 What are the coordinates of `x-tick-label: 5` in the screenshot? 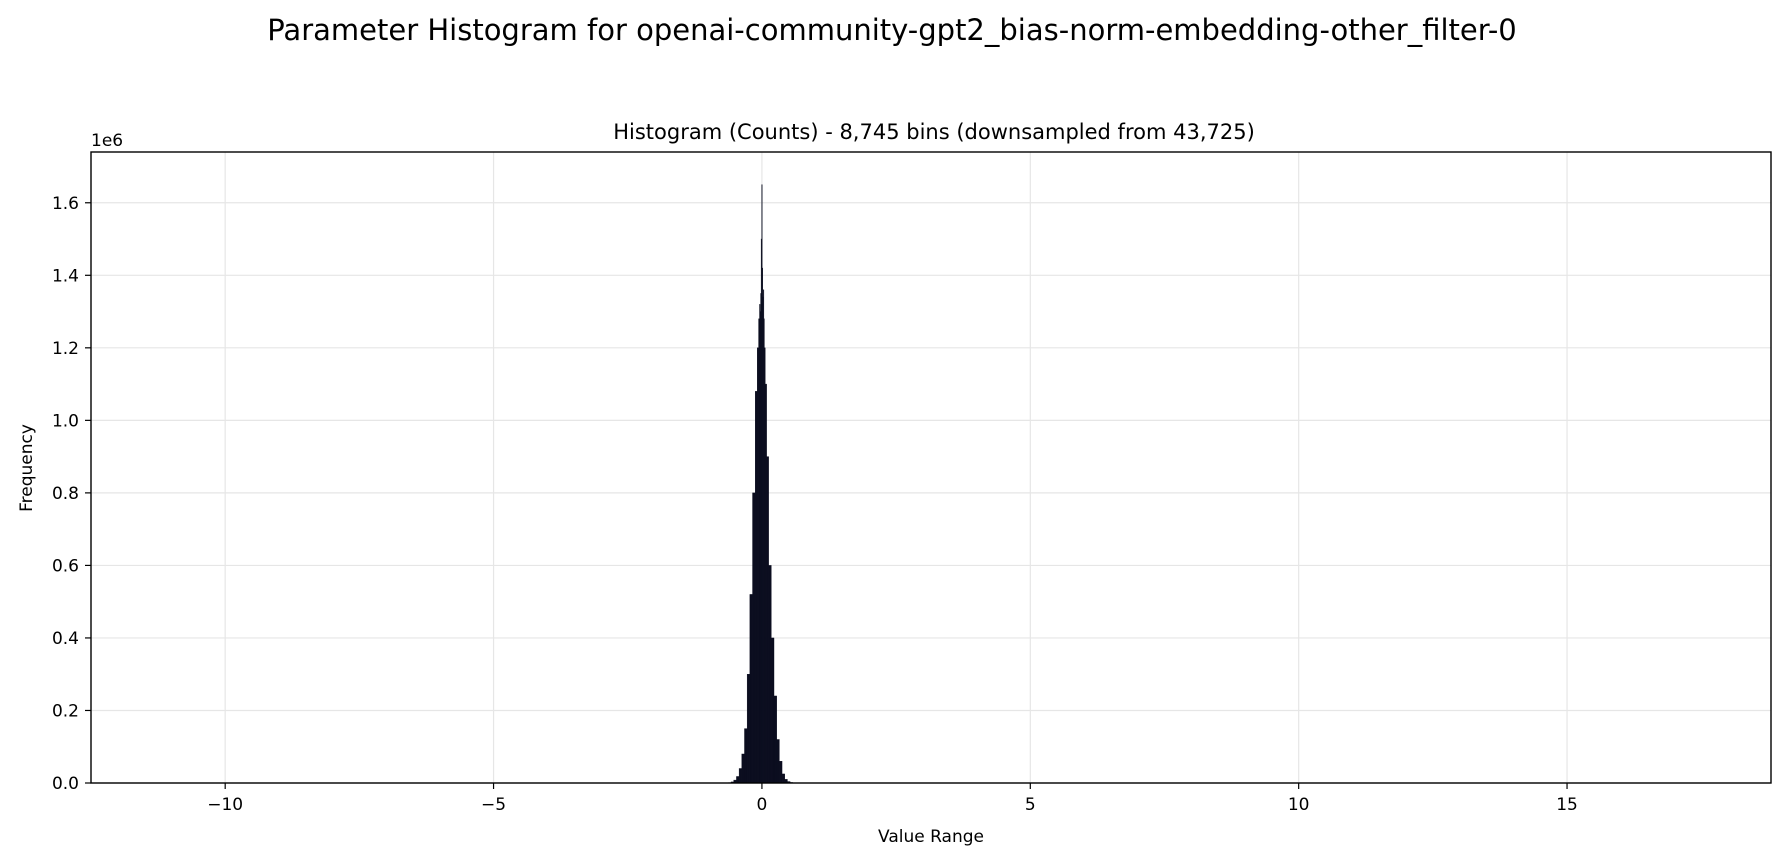 It's located at (1030, 805).